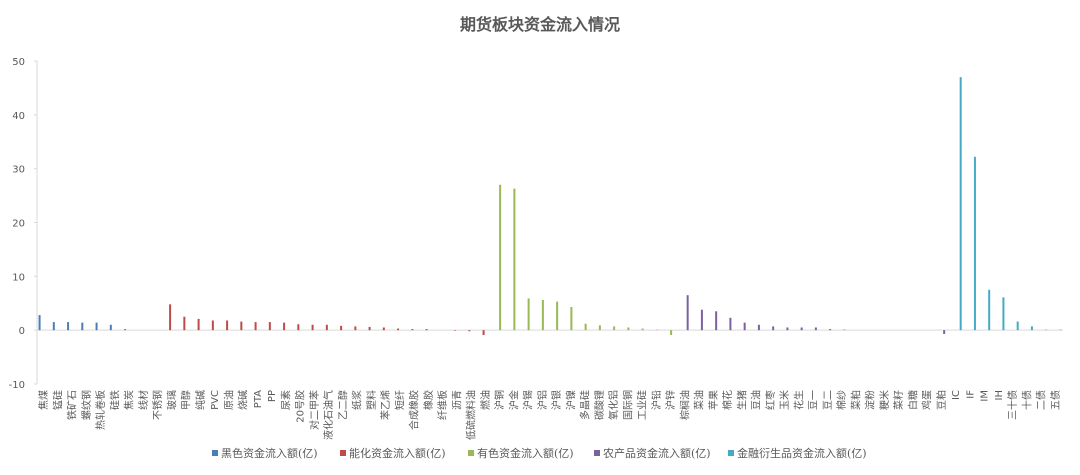 The width and height of the screenshot is (1080, 475). What do you see at coordinates (899, 400) in the screenshot?
I see `x-tick-label: 菜籽` at bounding box center [899, 400].